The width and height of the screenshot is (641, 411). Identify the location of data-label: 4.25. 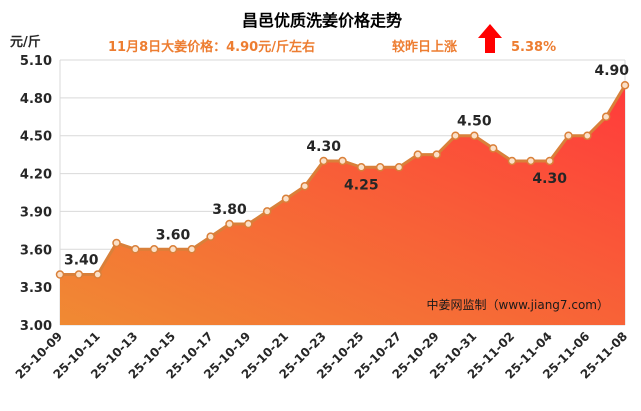
(361, 185).